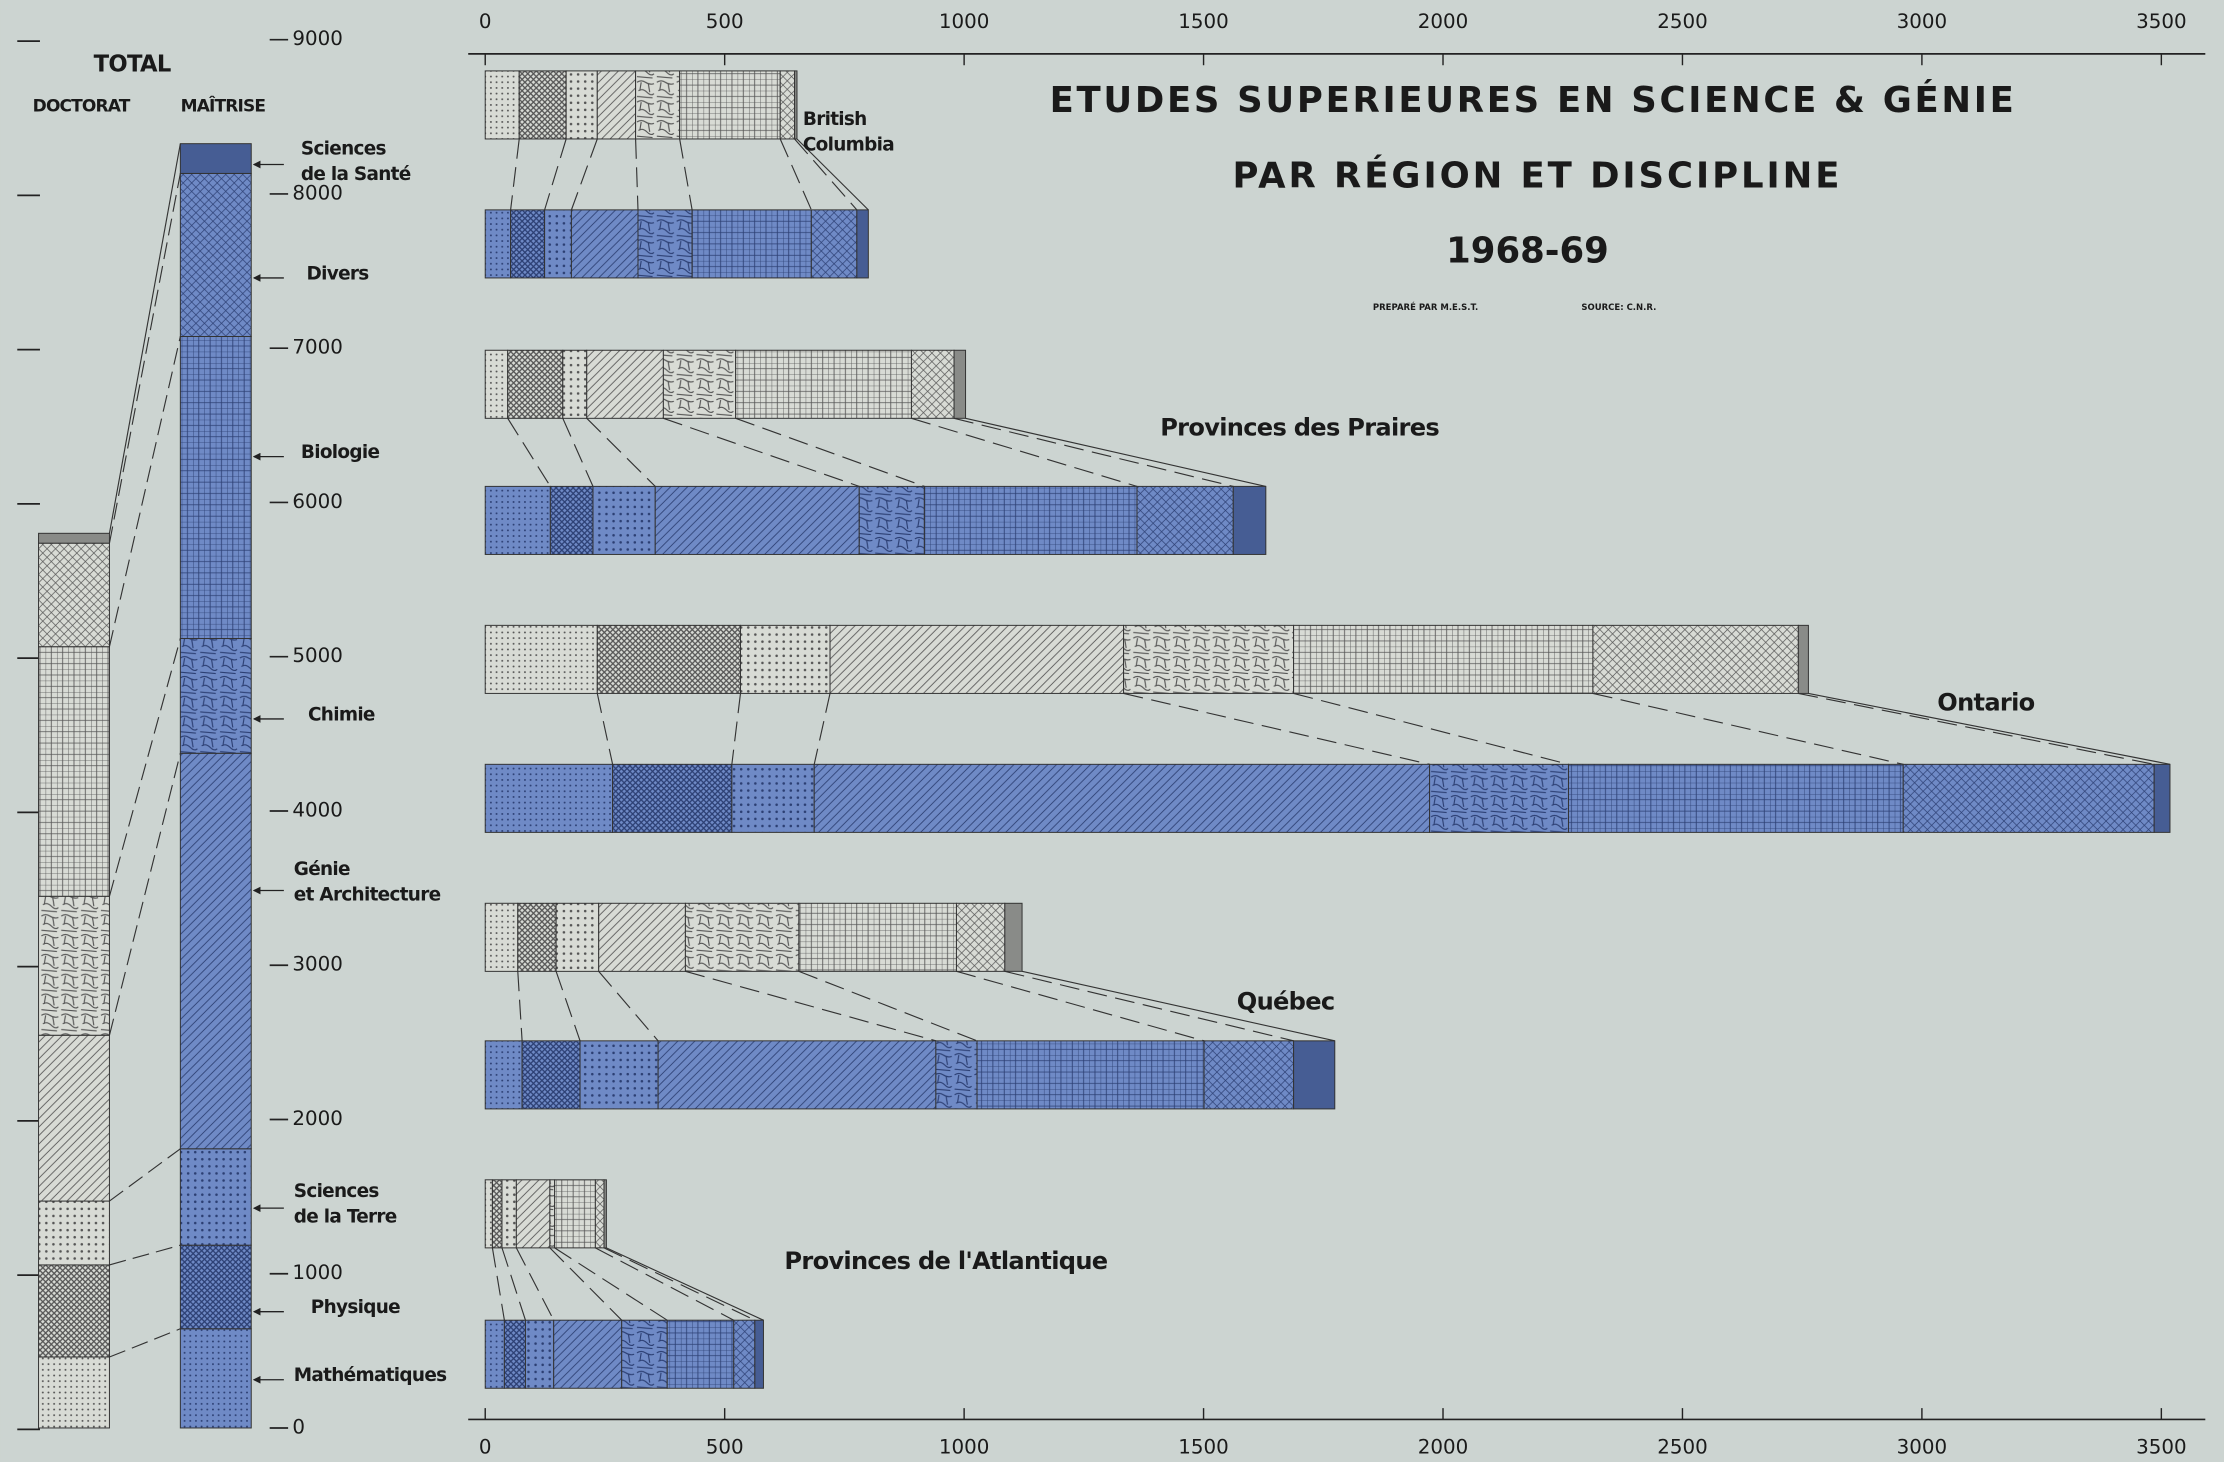 The width and height of the screenshot is (2224, 1462). What do you see at coordinates (317, 809) in the screenshot?
I see `y-tick-label: 4000` at bounding box center [317, 809].